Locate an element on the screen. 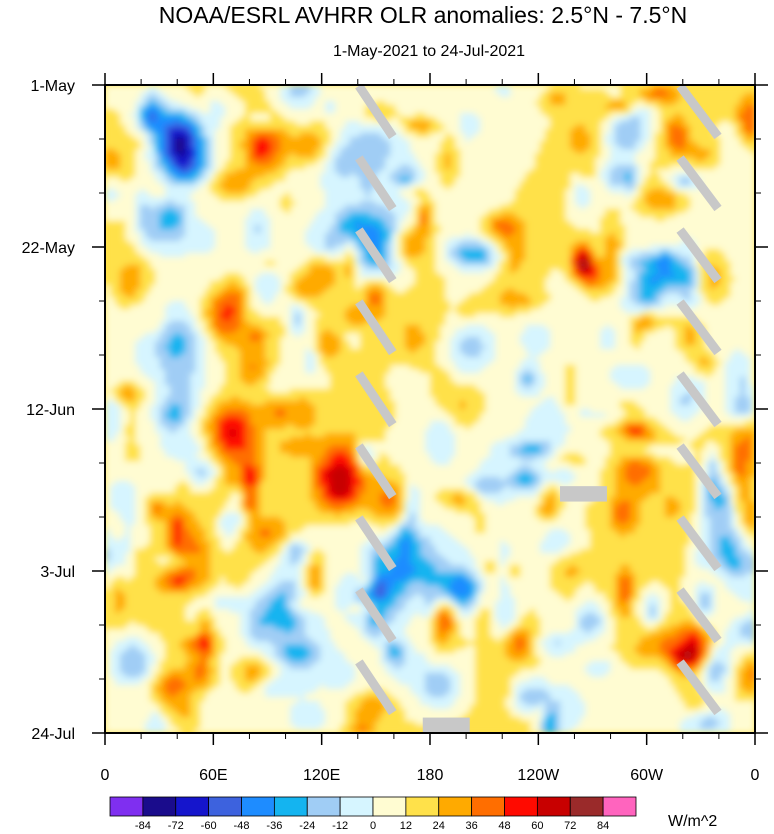 This screenshot has width=774, height=834. colorbar-label: -12 is located at coordinates (340, 826).